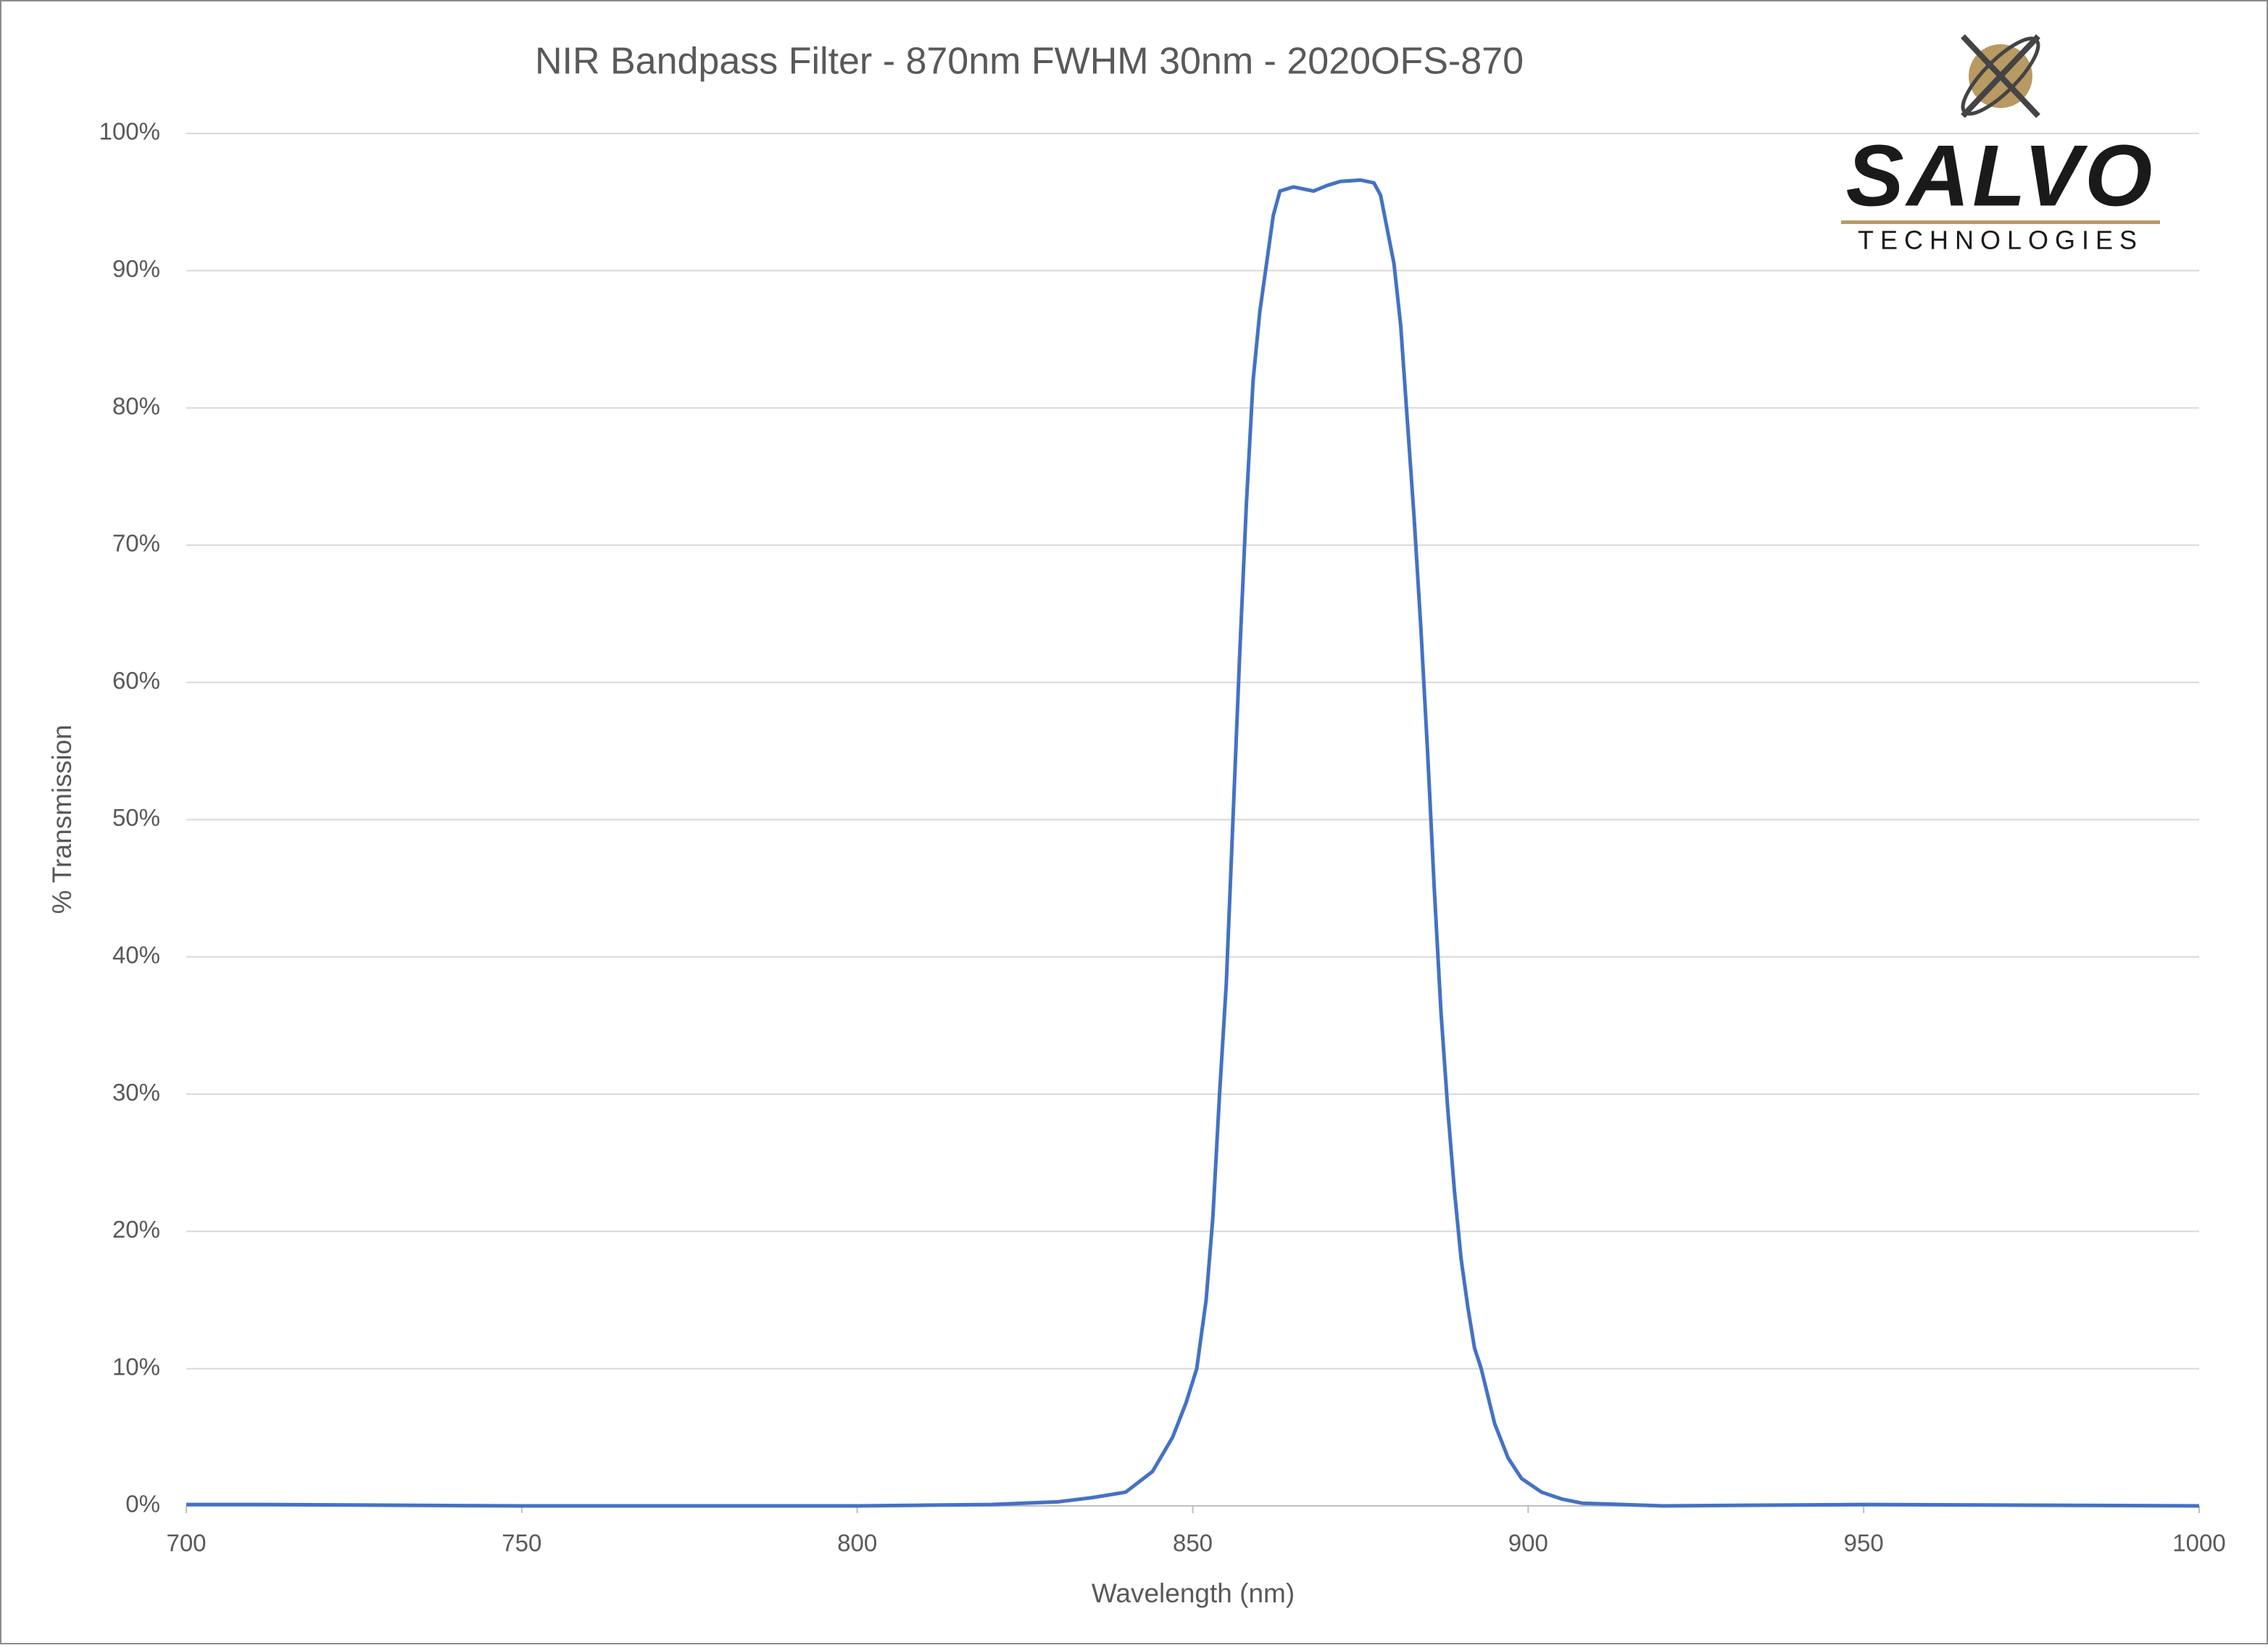 This screenshot has height=1648, width=2268. Describe the element at coordinates (129, 131) in the screenshot. I see `y-tick-label: 100%` at that location.